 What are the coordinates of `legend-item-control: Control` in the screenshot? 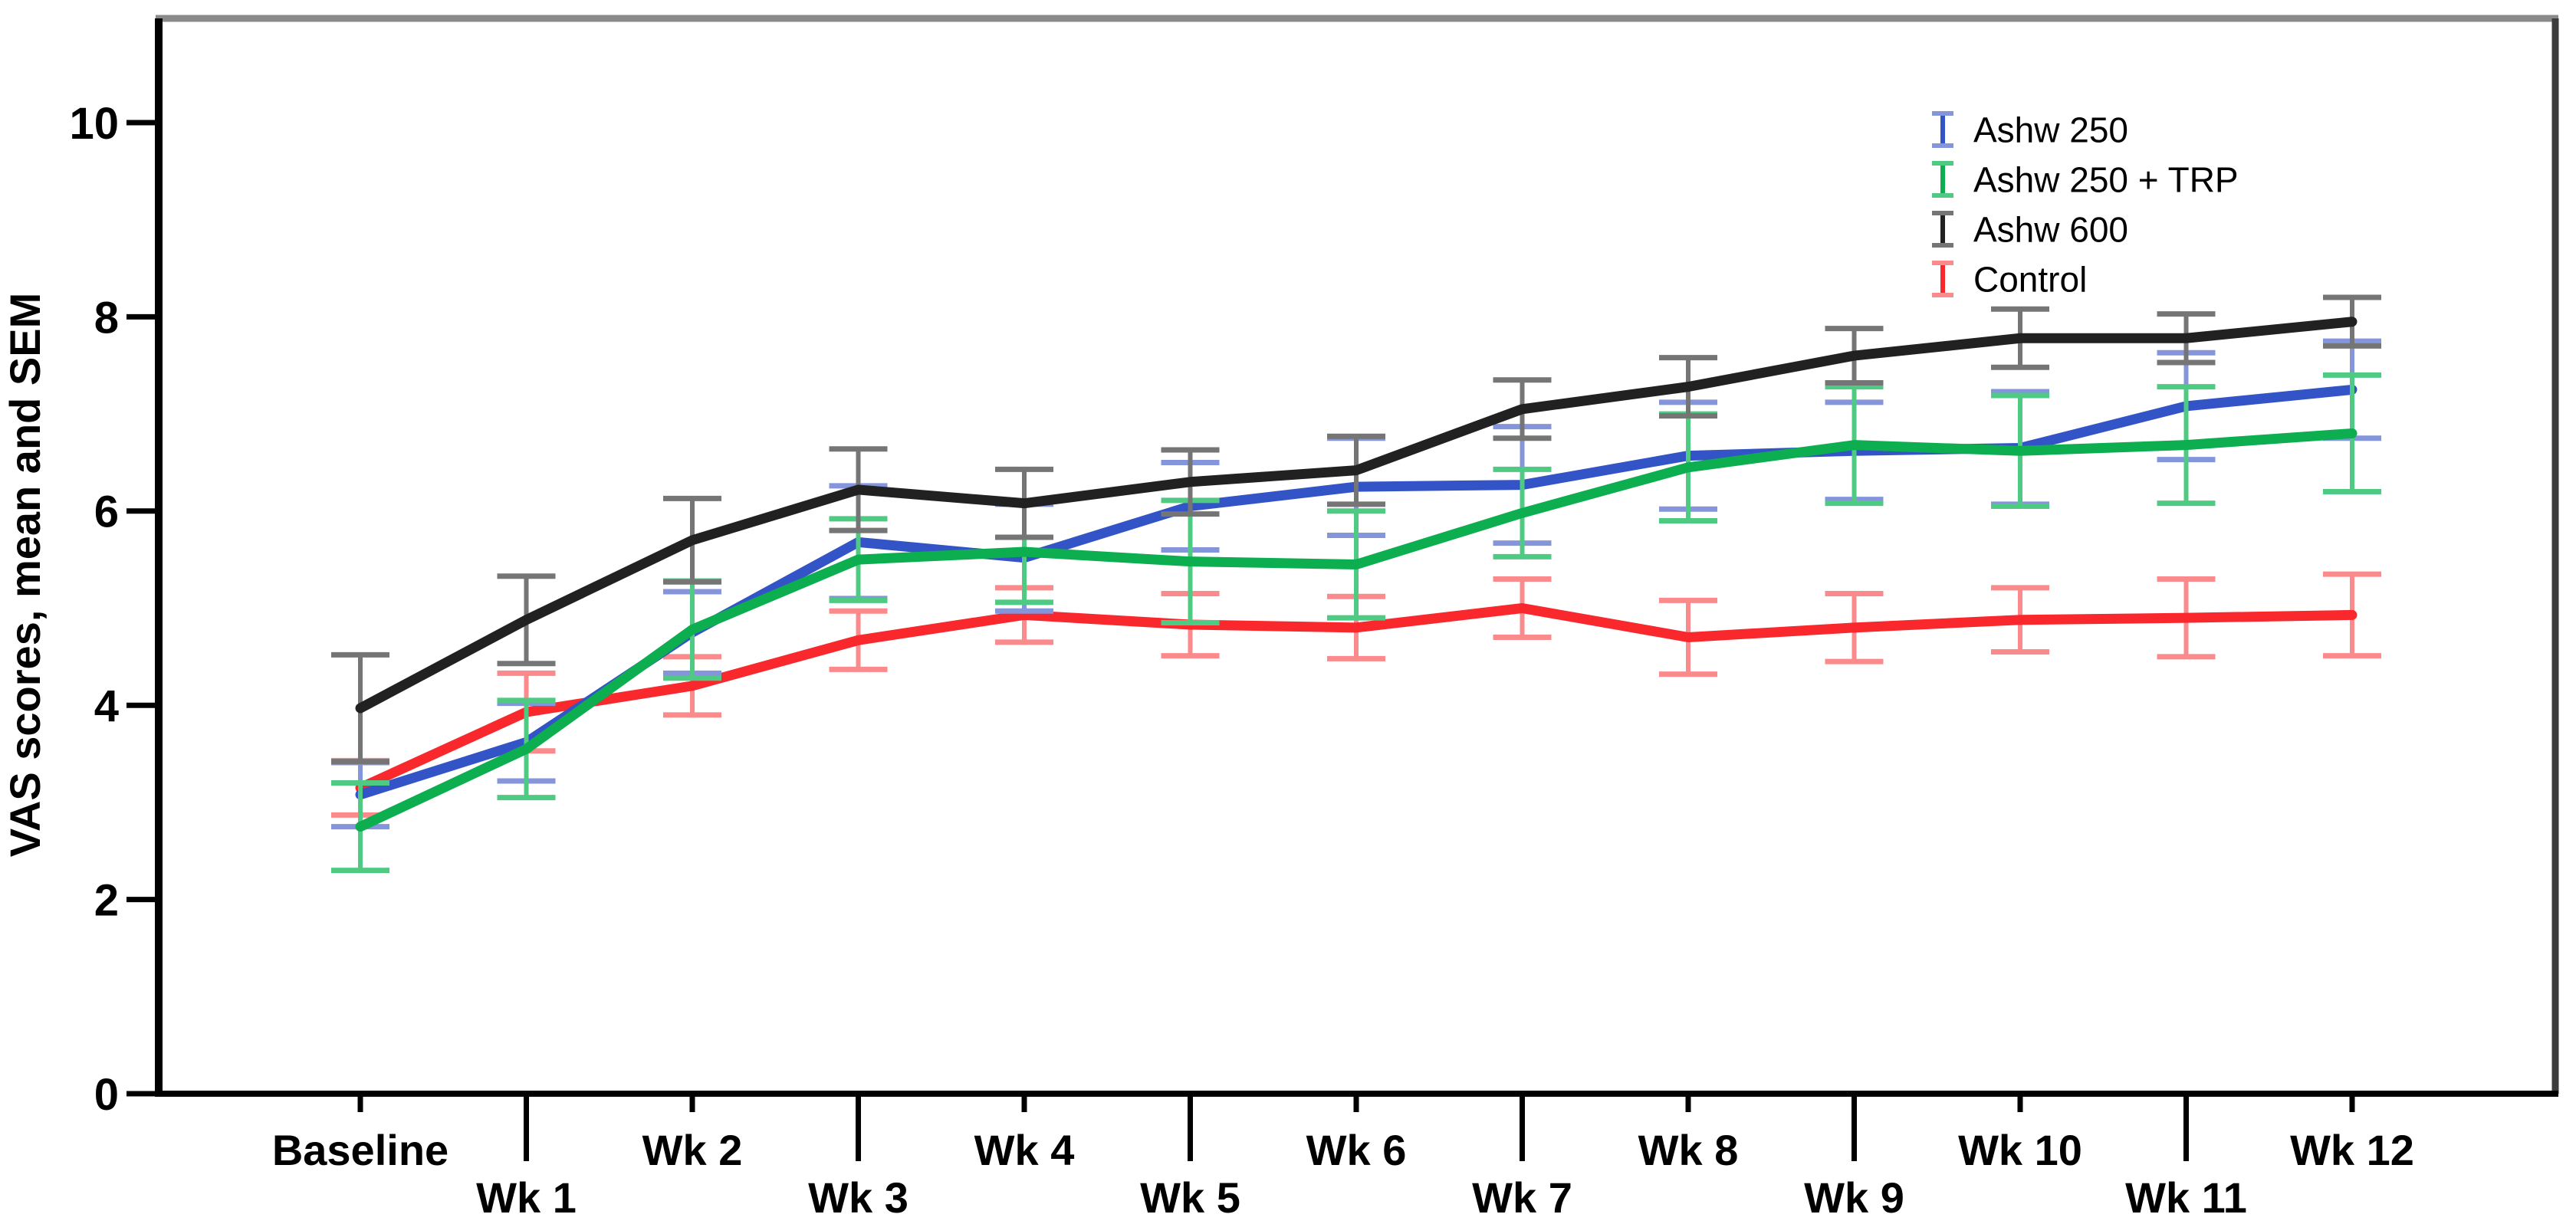 It's located at (2009, 280).